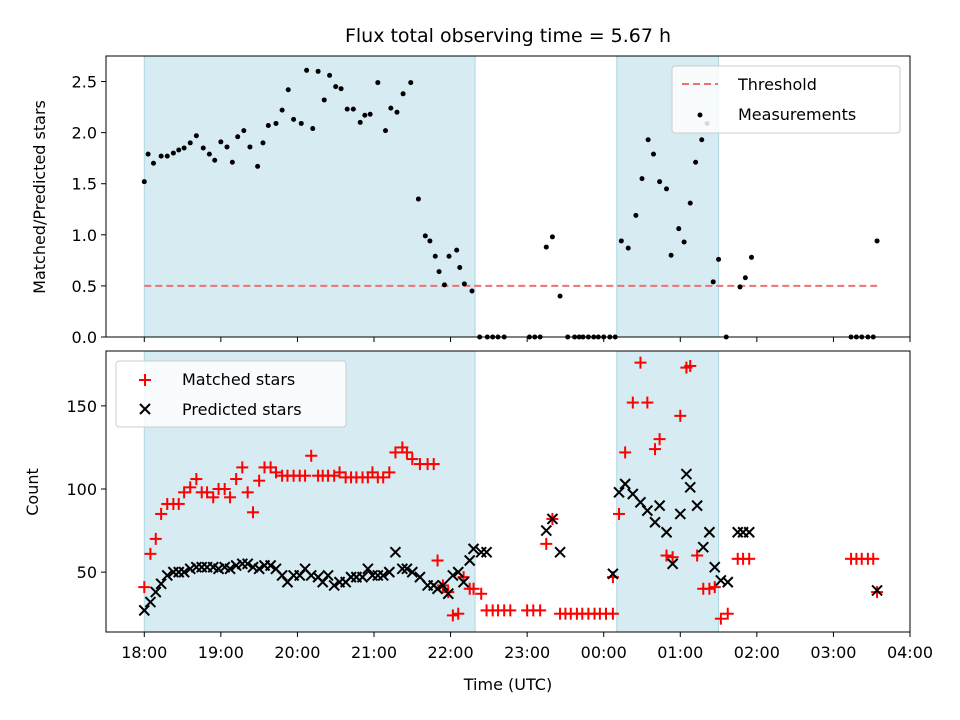  I want to click on bottom-y-axis-label: Count, so click(32, 492).